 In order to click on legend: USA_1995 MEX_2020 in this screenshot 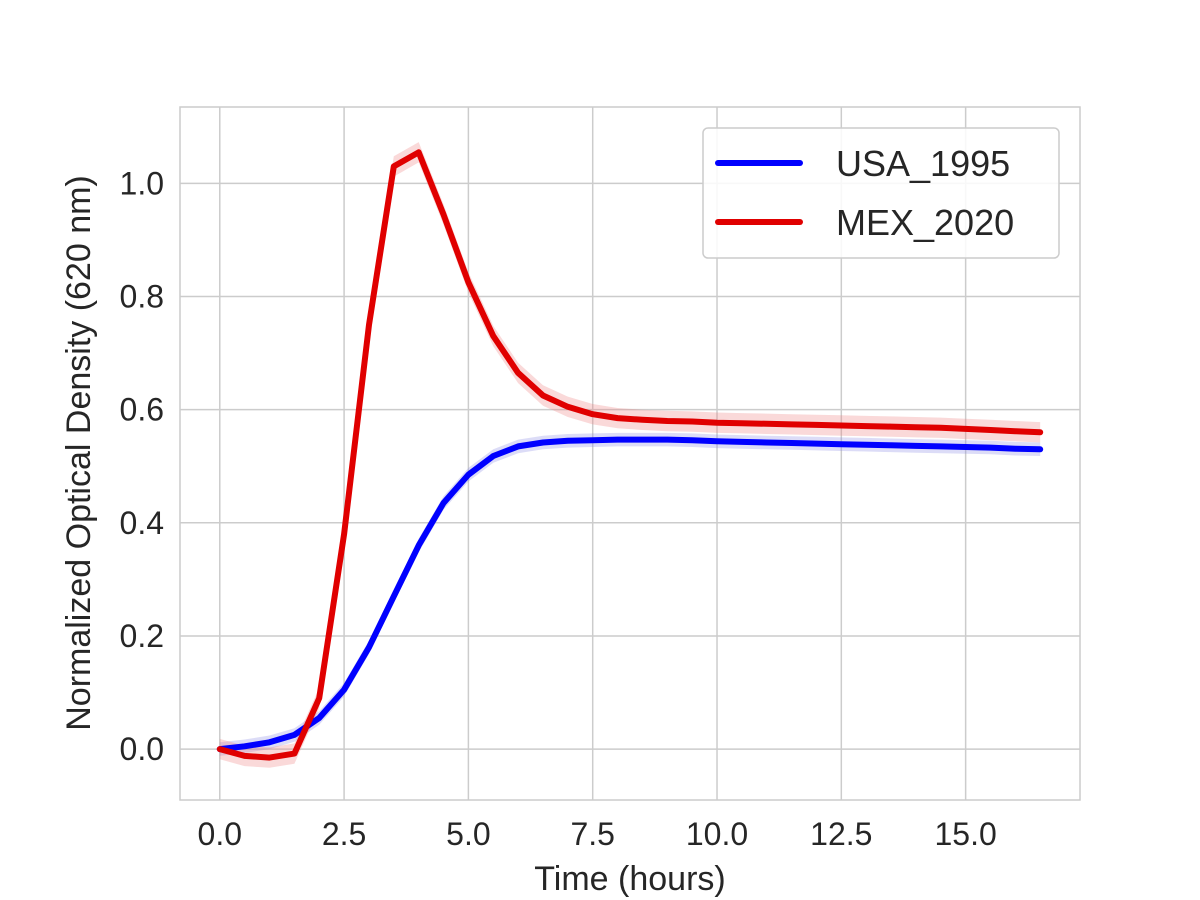, I will do `click(881, 193)`.